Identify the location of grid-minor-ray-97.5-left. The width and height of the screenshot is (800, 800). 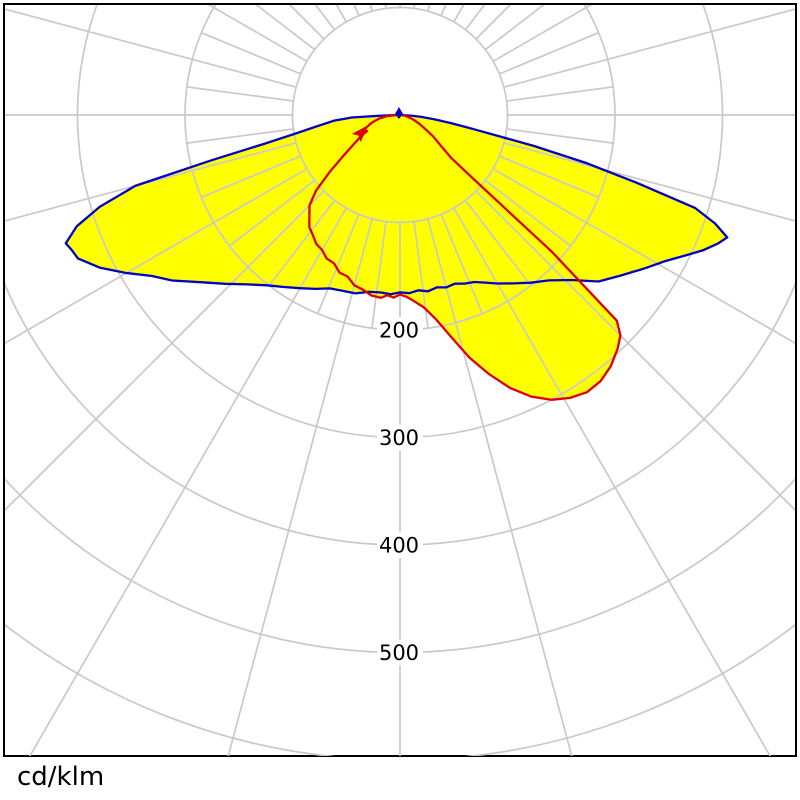
(240, 94).